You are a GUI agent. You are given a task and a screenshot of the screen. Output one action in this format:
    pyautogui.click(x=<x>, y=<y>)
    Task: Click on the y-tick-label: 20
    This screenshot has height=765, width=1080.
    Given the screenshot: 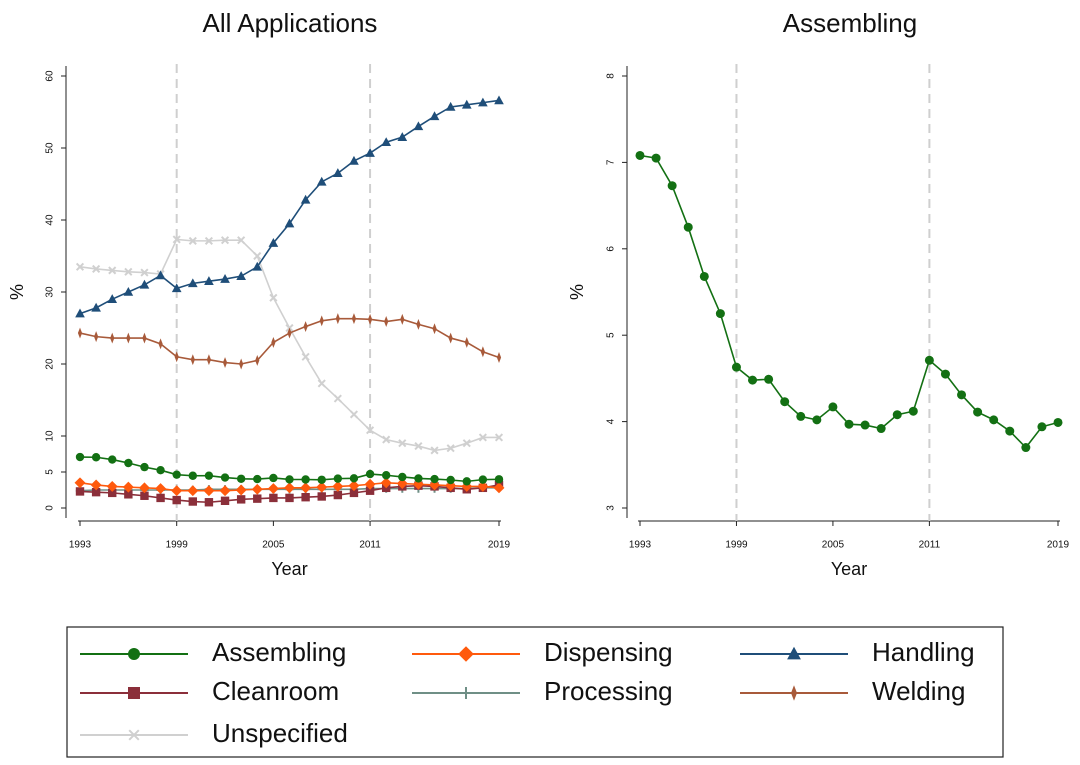 What is the action you would take?
    pyautogui.click(x=50, y=364)
    